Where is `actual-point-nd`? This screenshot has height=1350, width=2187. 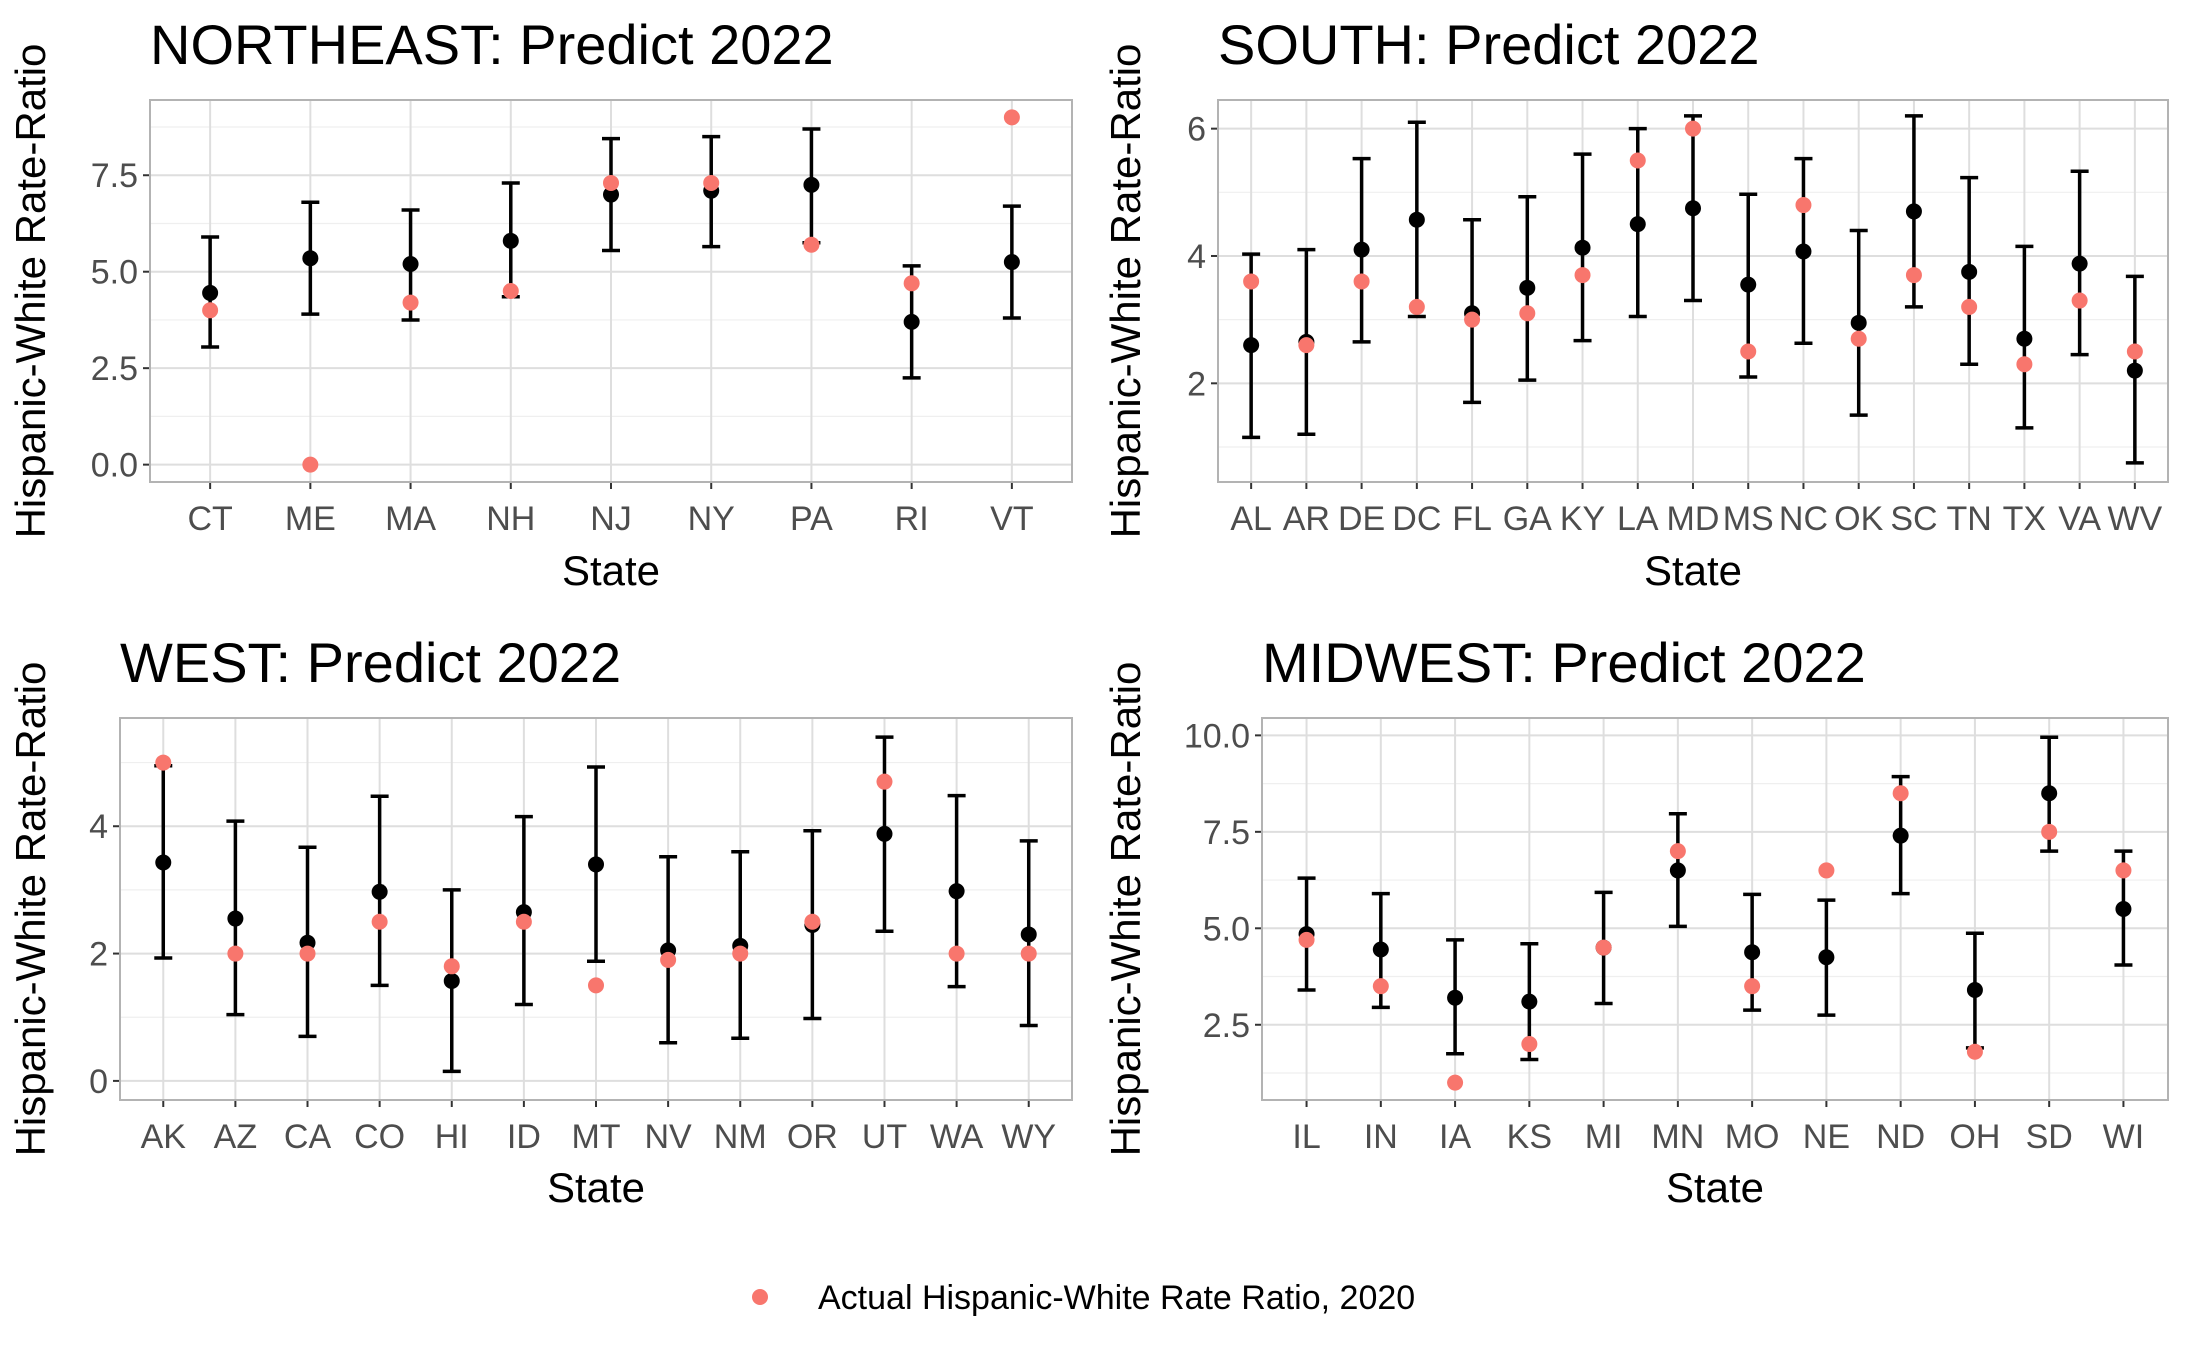
actual-point-nd is located at coordinates (1900, 793).